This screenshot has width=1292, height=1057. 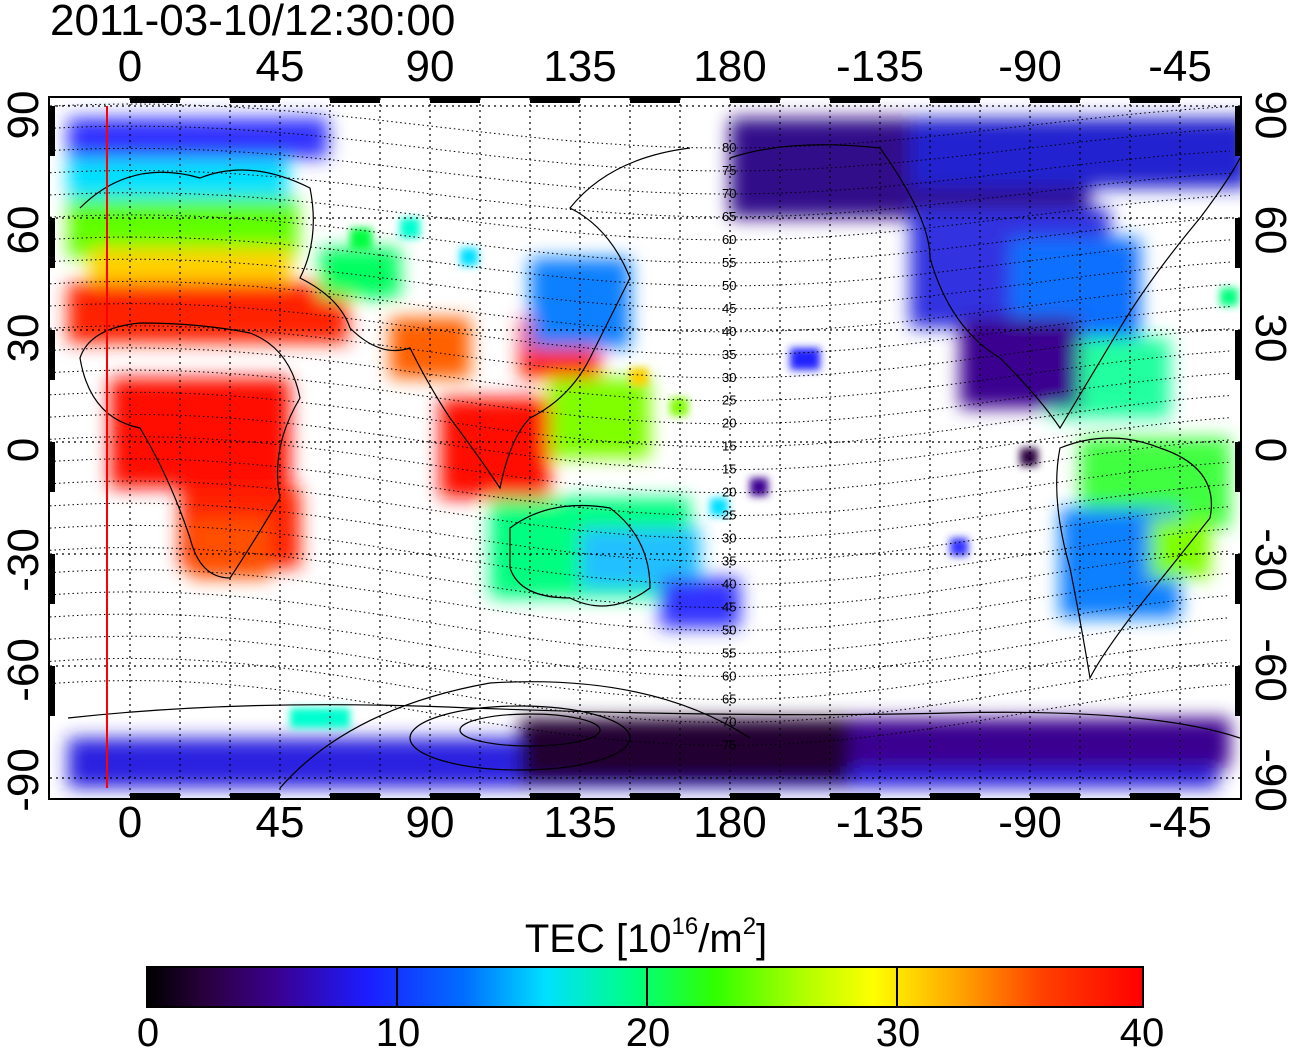 I want to click on lon-top-label: 0, so click(x=130, y=66).